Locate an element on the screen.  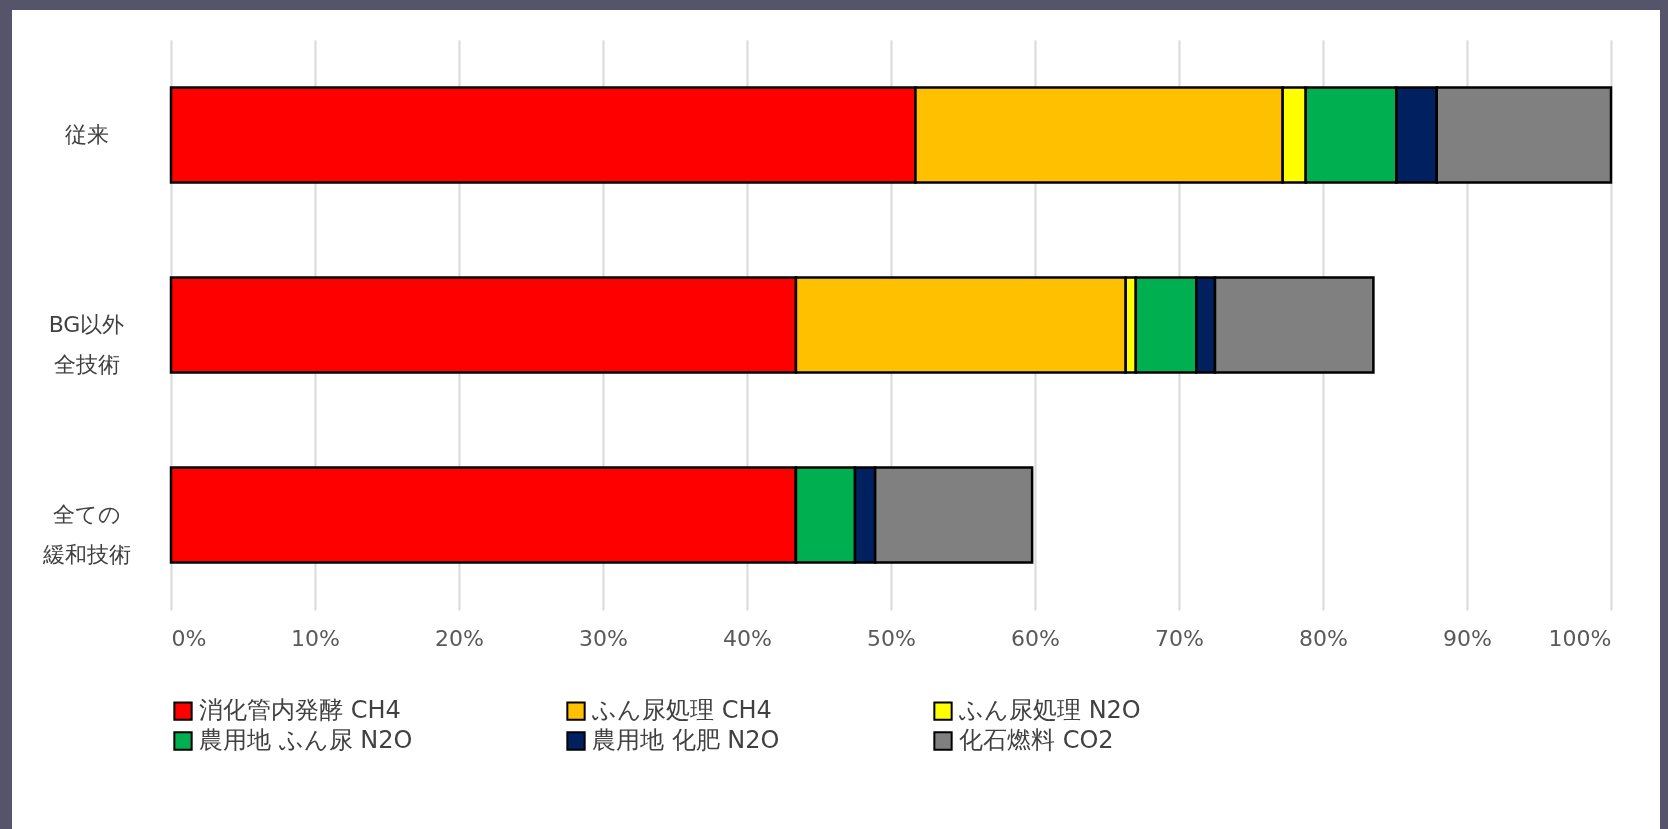
legend-label: 農用地 化肥 N2O is located at coordinates (686, 740).